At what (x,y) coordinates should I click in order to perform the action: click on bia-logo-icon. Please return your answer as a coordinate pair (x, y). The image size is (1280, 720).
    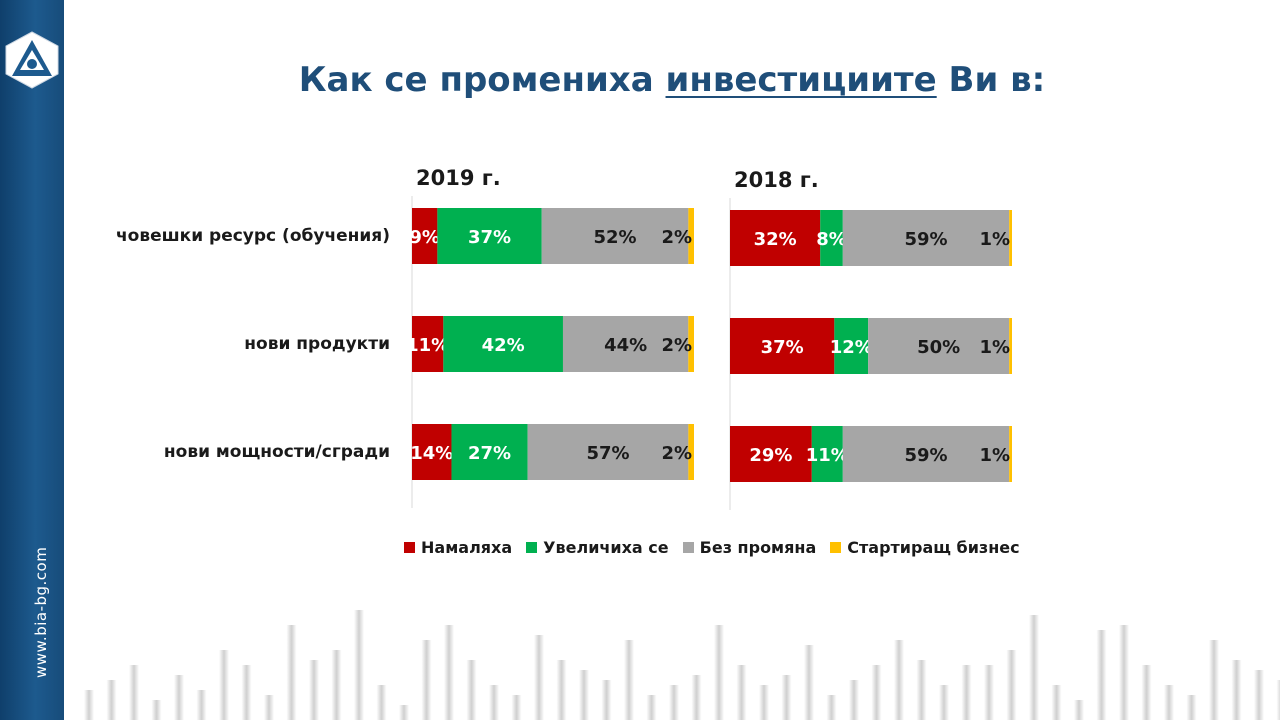
    Looking at the image, I should click on (32, 60).